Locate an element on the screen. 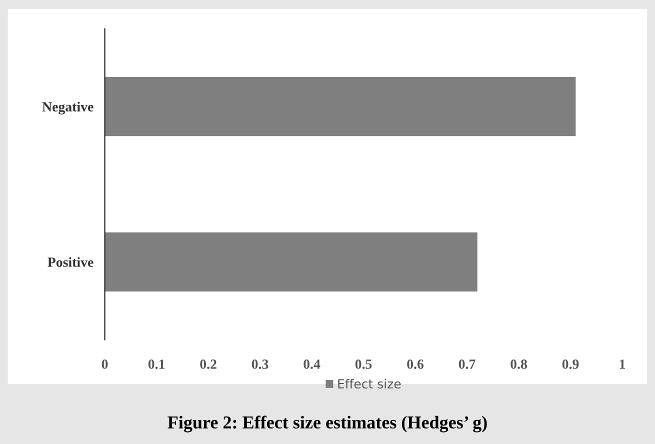  x-tick-label: 0.7 is located at coordinates (467, 364).